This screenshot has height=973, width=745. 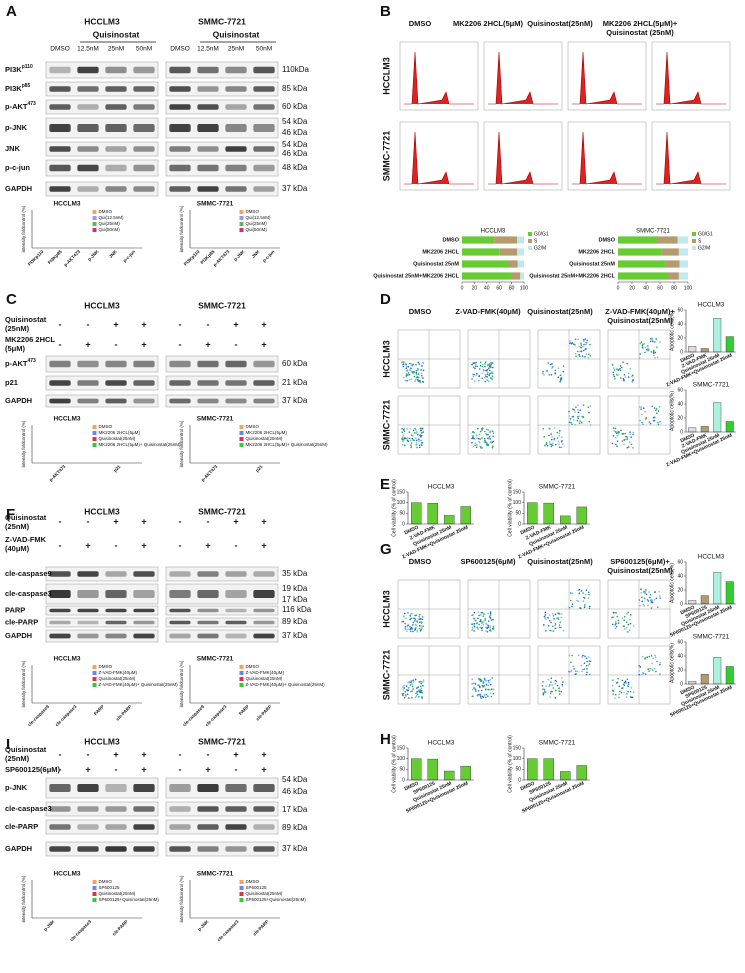 I want to click on column-header: Quisinostat(25nM), so click(x=640, y=570).